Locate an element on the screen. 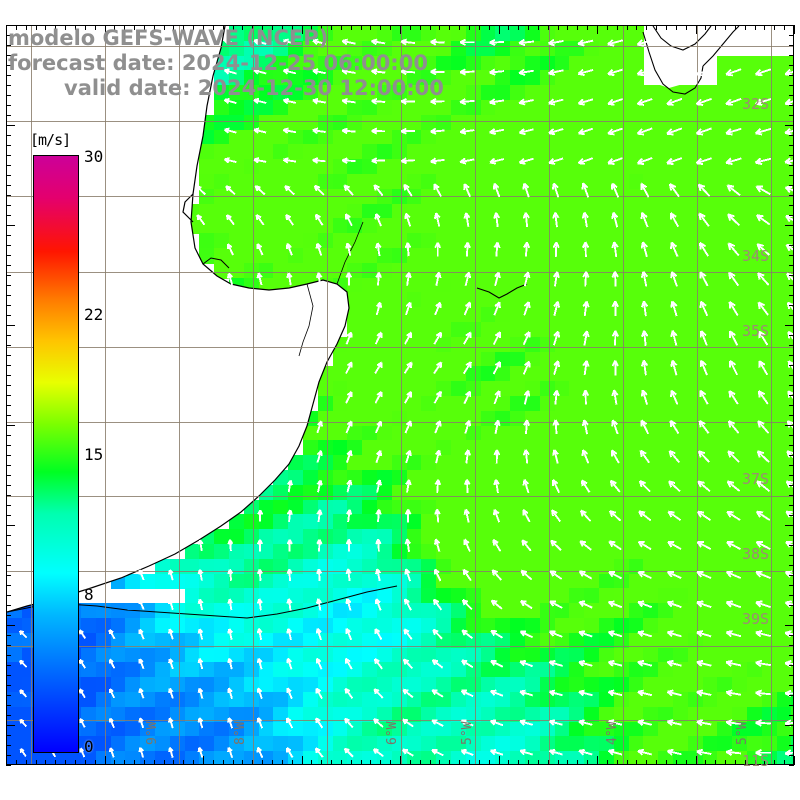 This screenshot has width=800, height=800. colorbar is located at coordinates (56, 454).